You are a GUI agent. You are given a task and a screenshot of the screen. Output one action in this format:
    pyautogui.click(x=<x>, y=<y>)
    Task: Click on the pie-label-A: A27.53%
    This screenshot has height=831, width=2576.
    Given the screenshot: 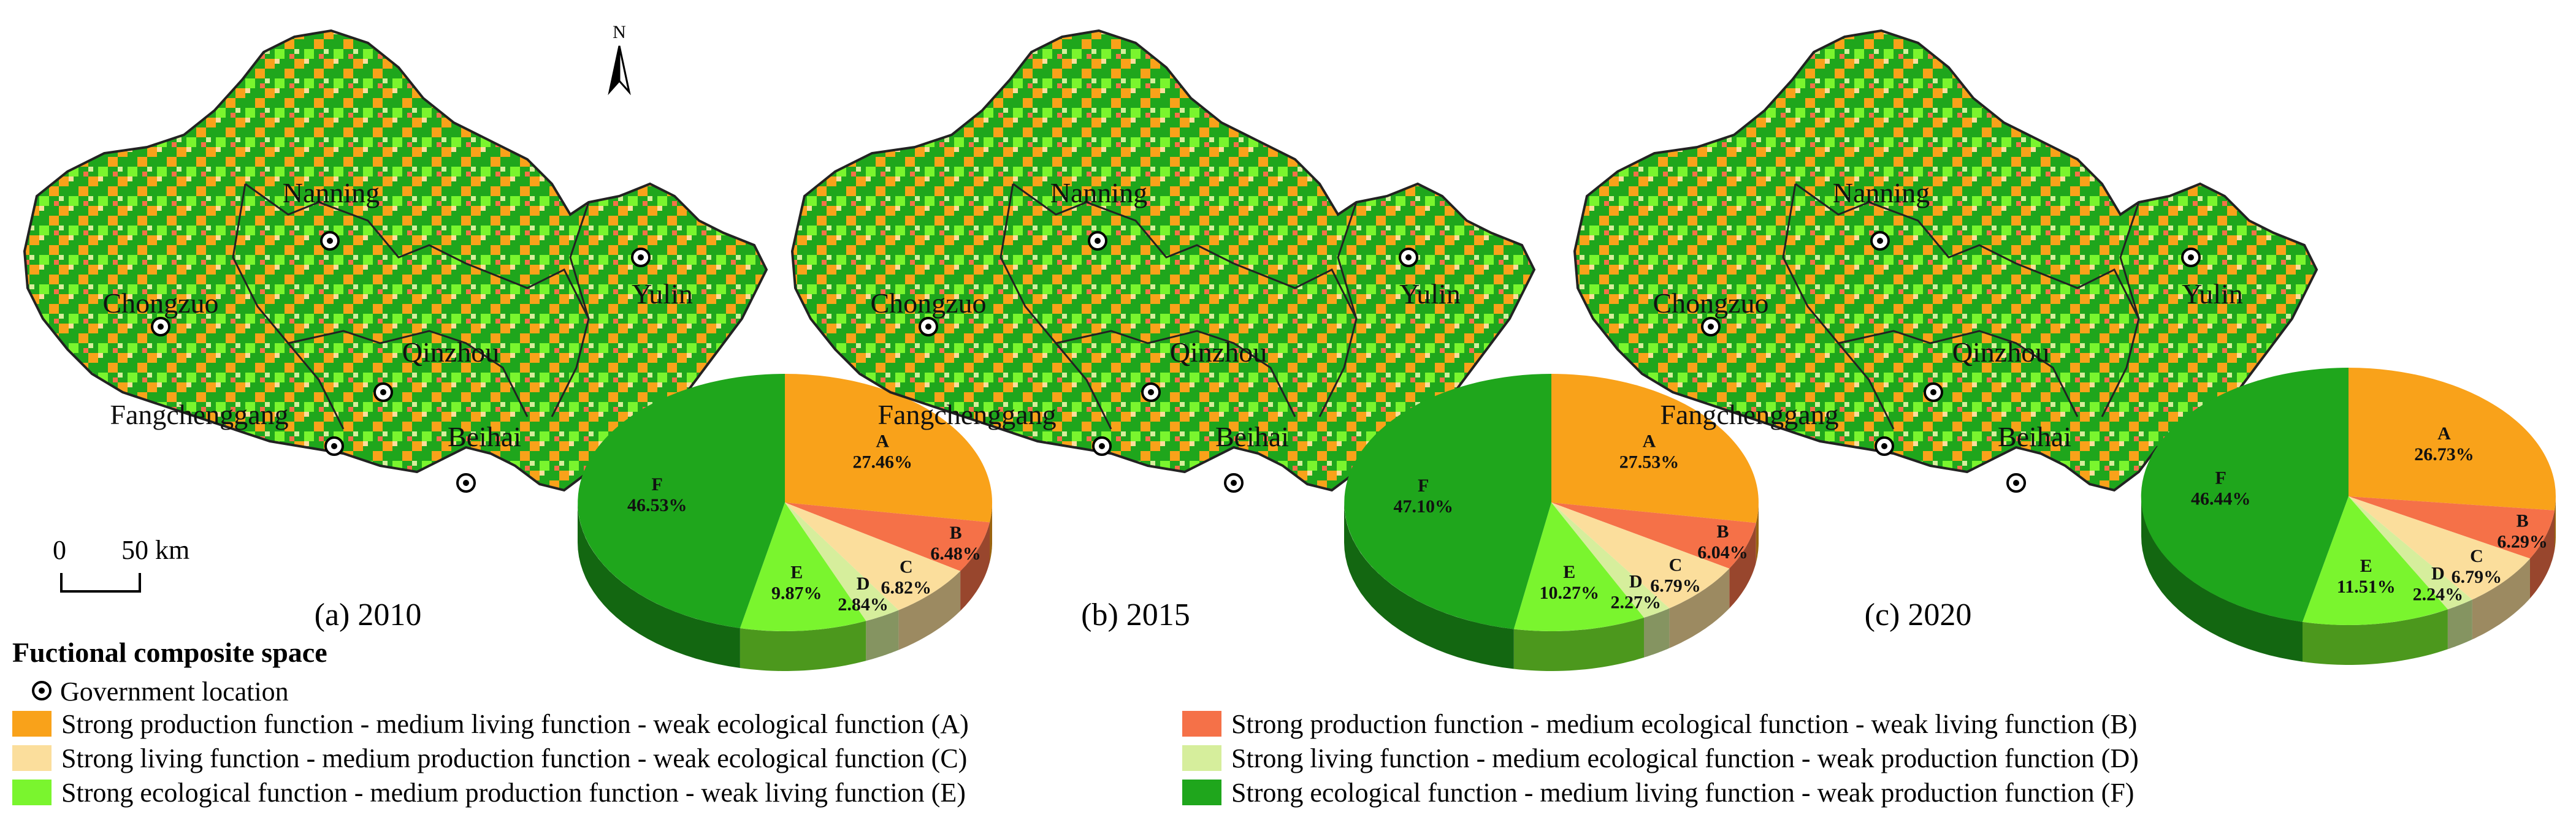 What is the action you would take?
    pyautogui.click(x=1649, y=452)
    